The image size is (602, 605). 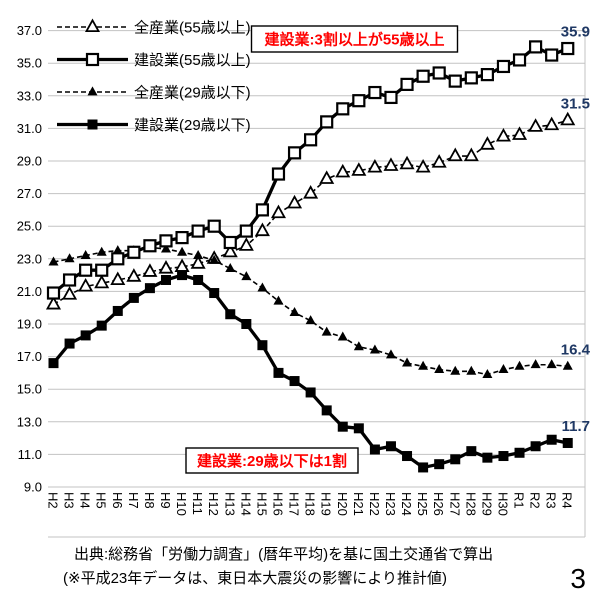 I want to click on y-tick-label: 31.0, so click(x=29, y=128).